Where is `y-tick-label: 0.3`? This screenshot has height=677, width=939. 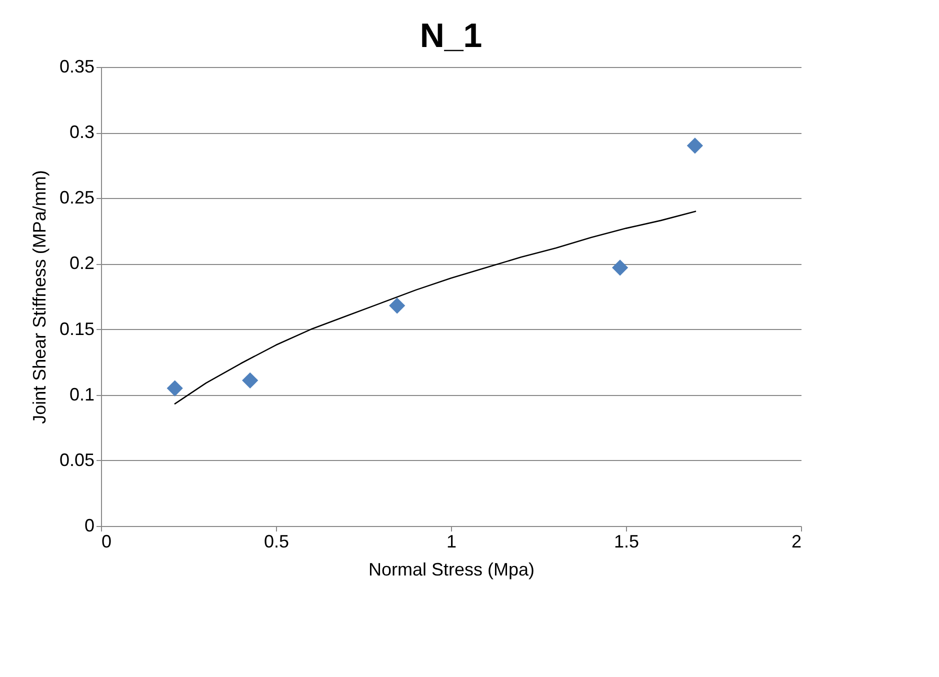 y-tick-label: 0.3 is located at coordinates (81, 132).